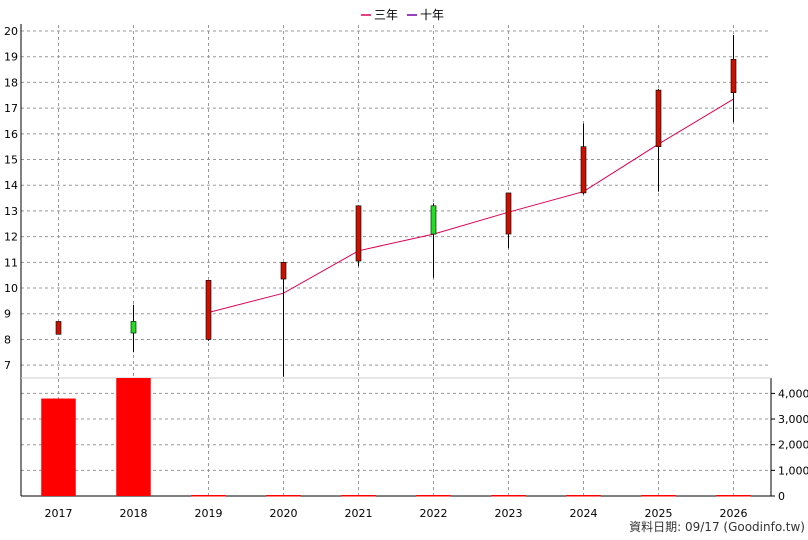 Image resolution: width=808 pixels, height=540 pixels. I want to click on price-tick-label: 14, so click(11, 185).